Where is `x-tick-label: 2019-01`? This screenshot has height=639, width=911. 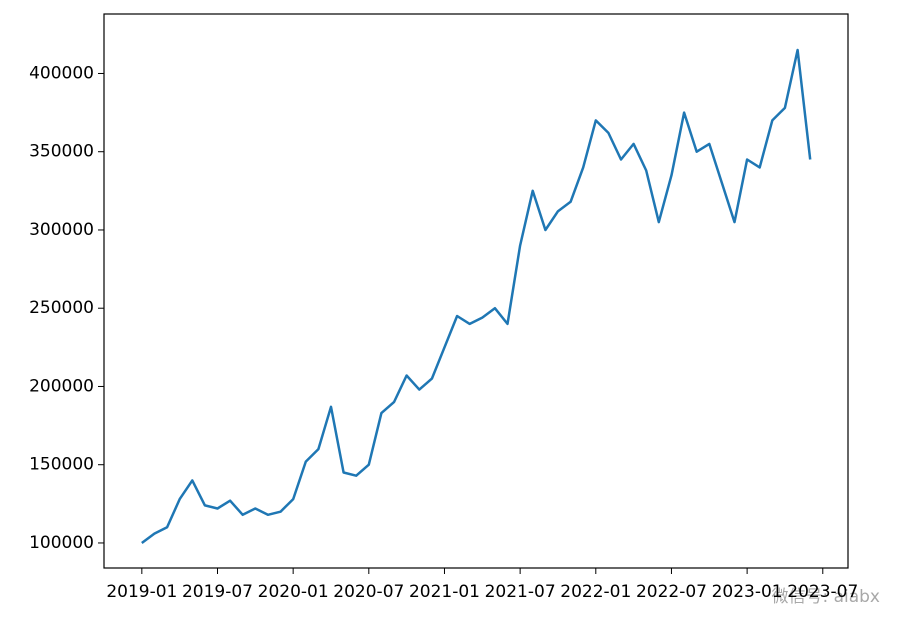 x-tick-label: 2019-01 is located at coordinates (141, 592).